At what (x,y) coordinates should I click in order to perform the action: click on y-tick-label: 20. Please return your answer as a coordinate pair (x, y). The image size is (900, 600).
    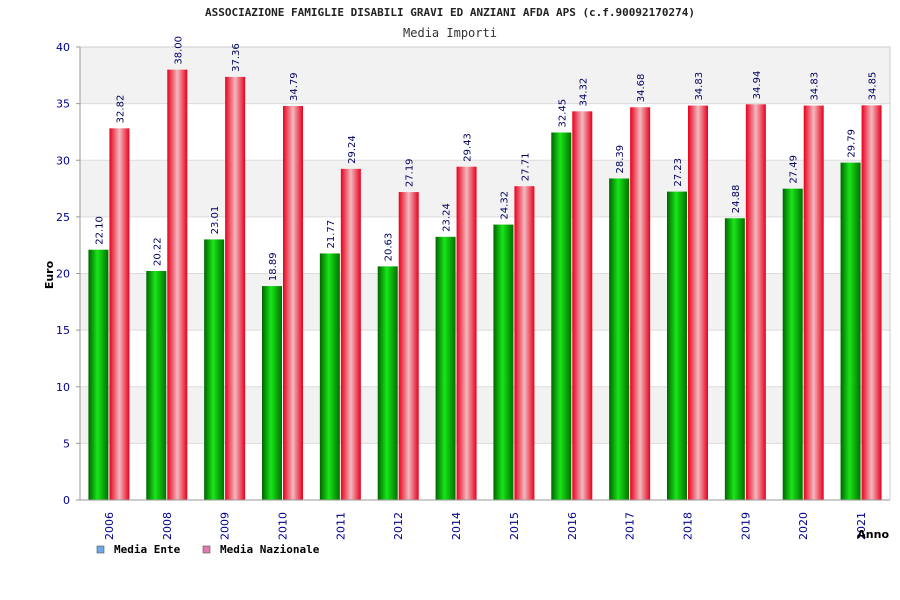
    Looking at the image, I should click on (63, 274).